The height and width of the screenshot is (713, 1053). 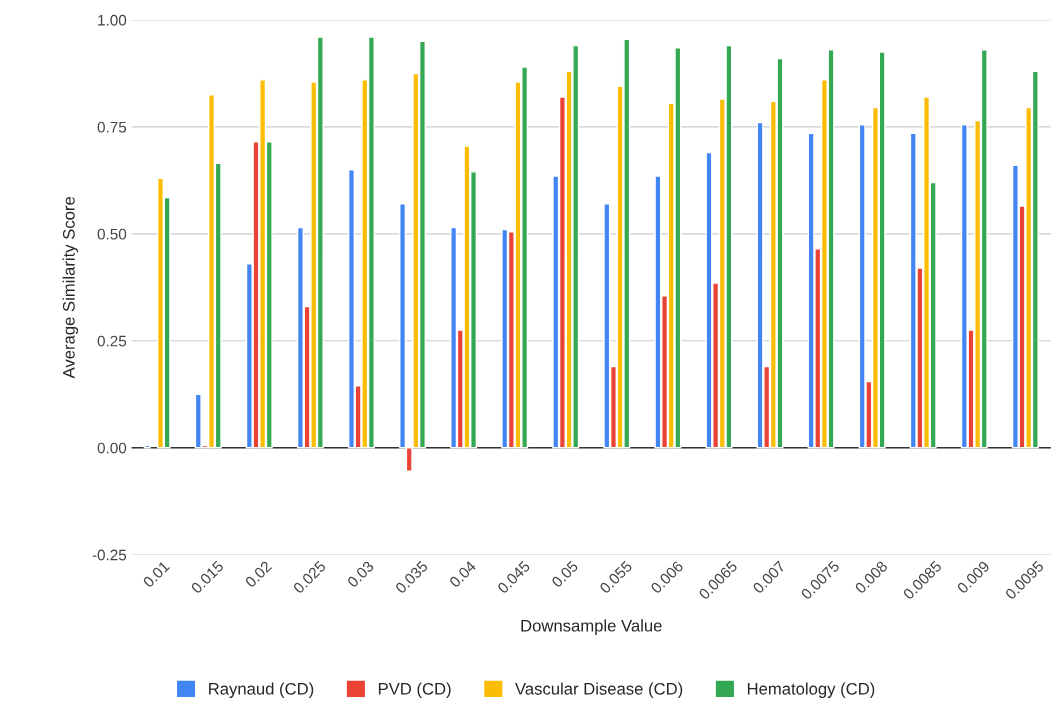 I want to click on legend-label: Hematology (CD), so click(x=811, y=690).